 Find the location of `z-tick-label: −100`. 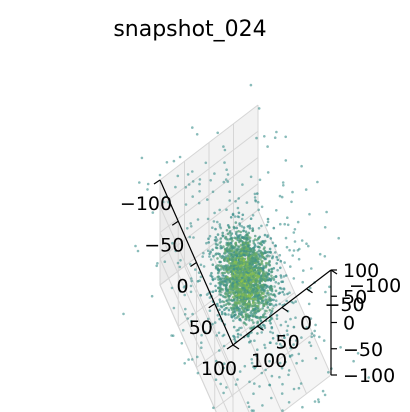

z-tick-label: −100 is located at coordinates (369, 376).